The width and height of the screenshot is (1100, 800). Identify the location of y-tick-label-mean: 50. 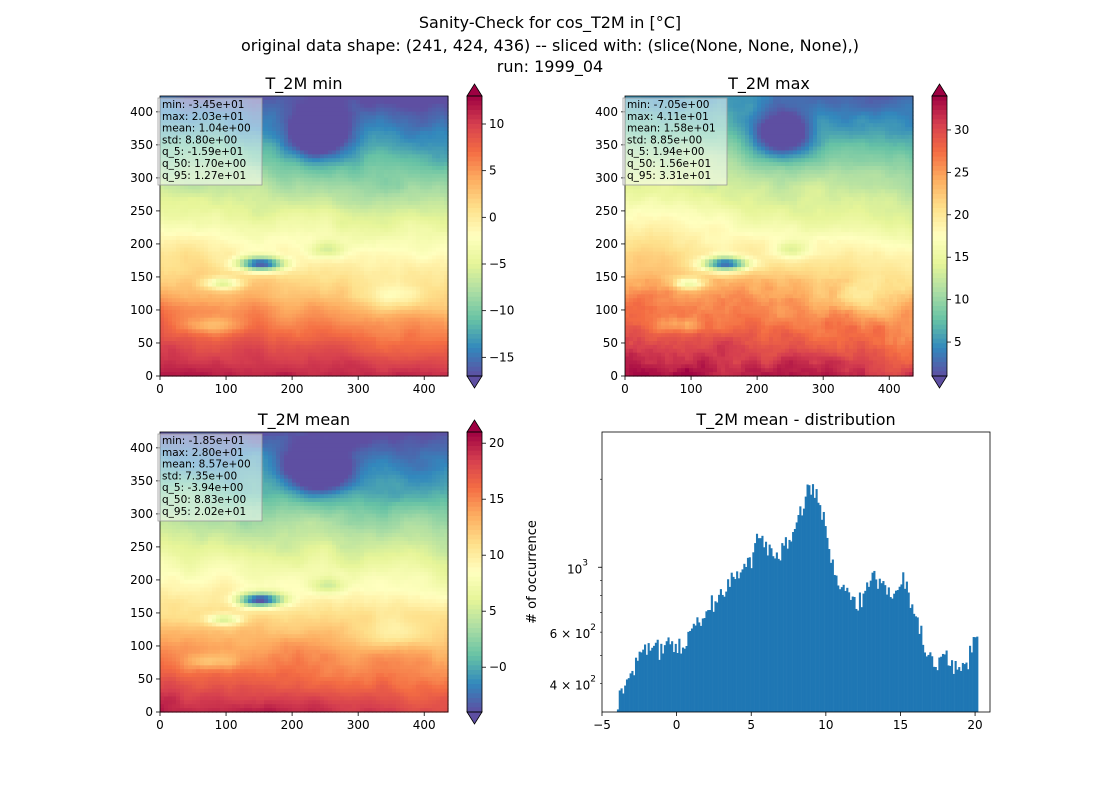
(145, 679).